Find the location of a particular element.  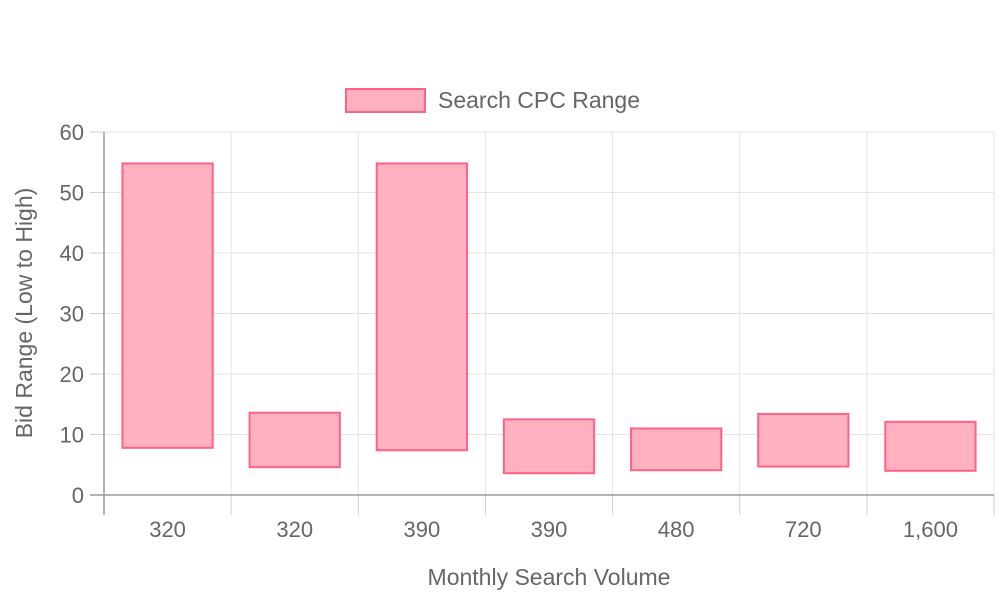

x-tick-label: 1,600 is located at coordinates (930, 529).